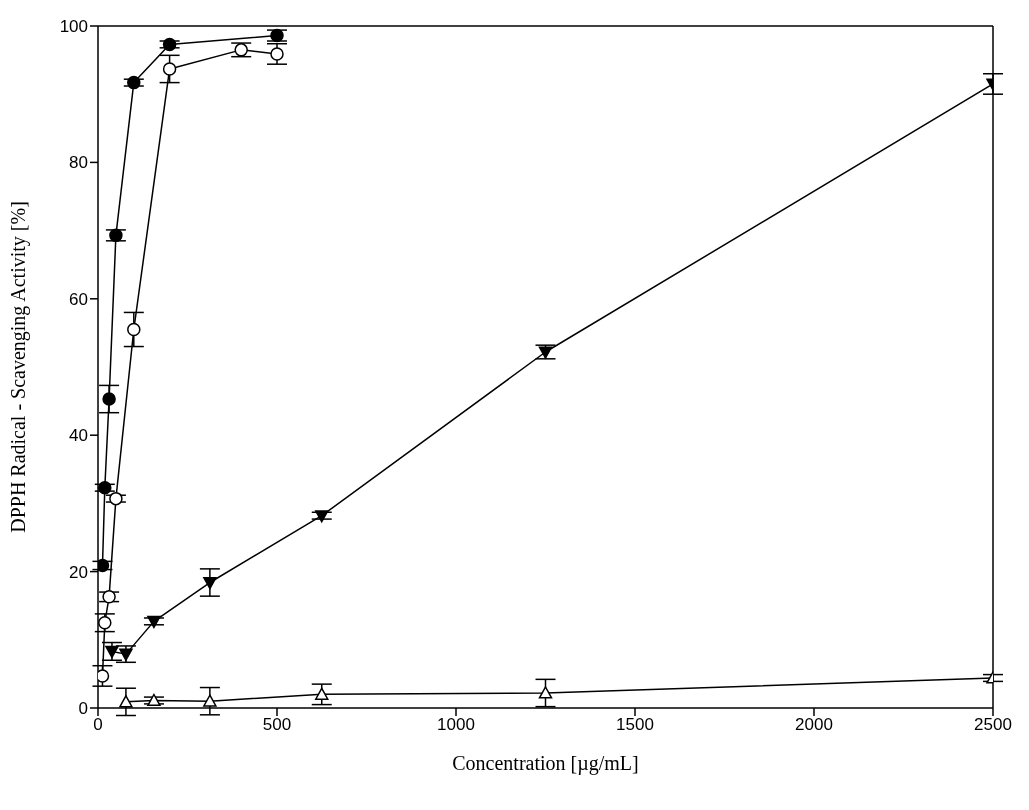 The height and width of the screenshot is (810, 1029). Describe the element at coordinates (545, 763) in the screenshot. I see `x-axis-title: Concentration [µg/mL]` at that location.